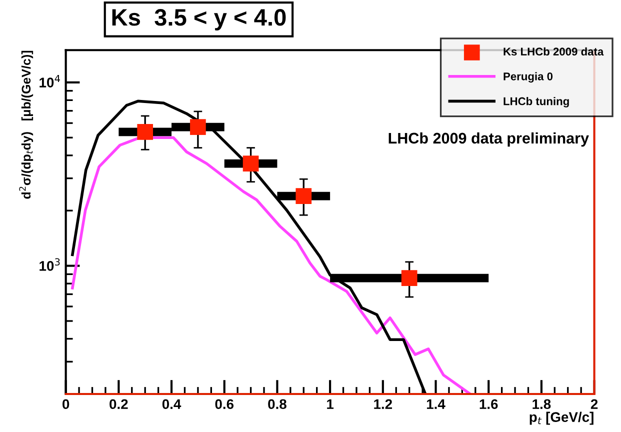 This screenshot has height=432, width=621. What do you see at coordinates (562, 418) in the screenshot?
I see `x-axis-title: p$_{t}$ [GeV/c]` at bounding box center [562, 418].